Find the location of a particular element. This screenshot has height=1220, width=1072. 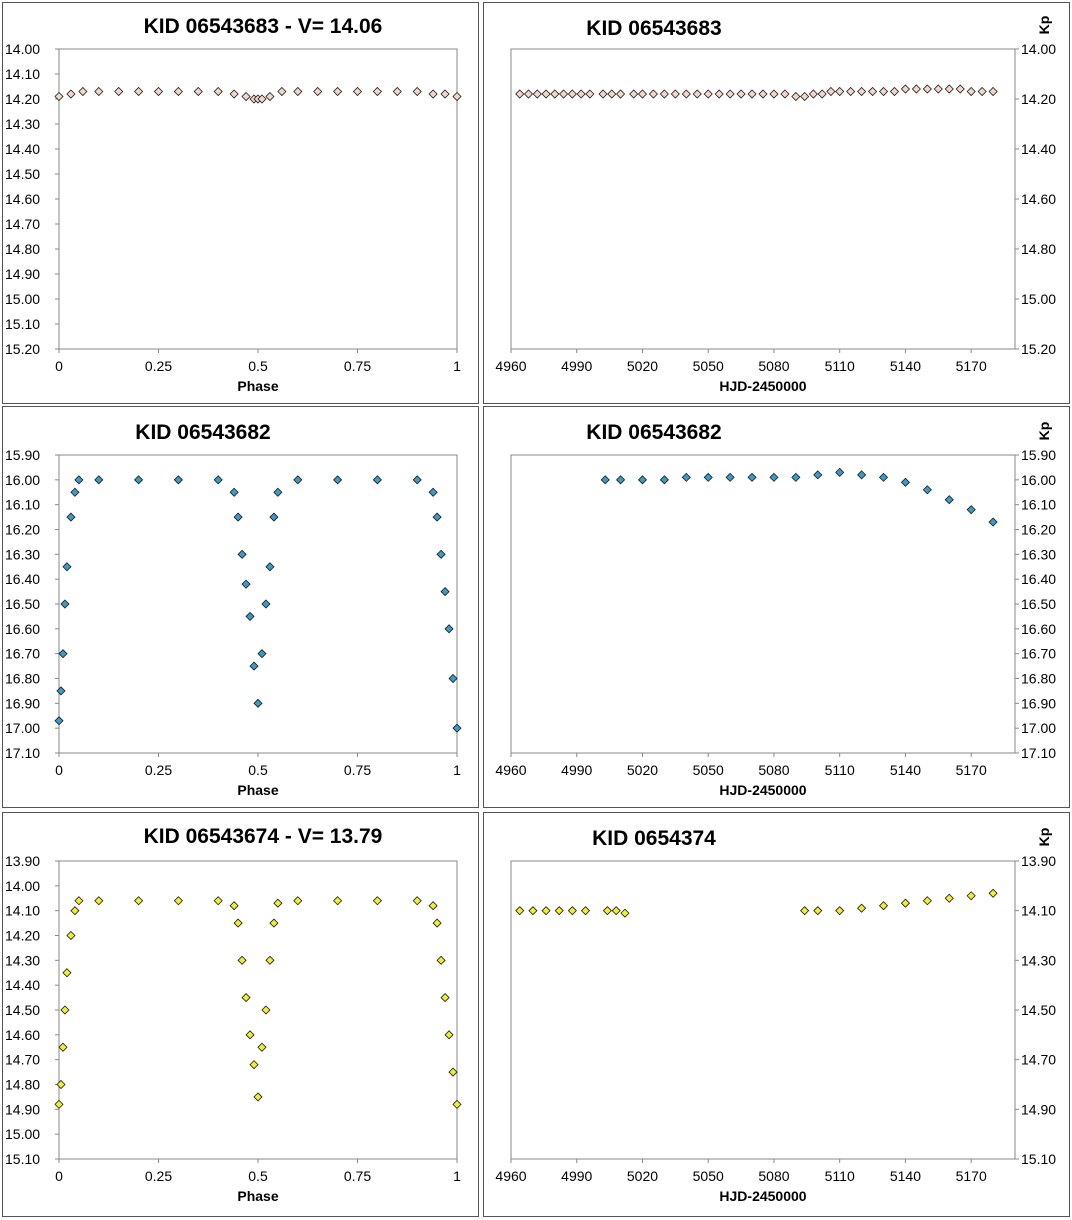

x-tick-label: 0.25 is located at coordinates (158, 1176).